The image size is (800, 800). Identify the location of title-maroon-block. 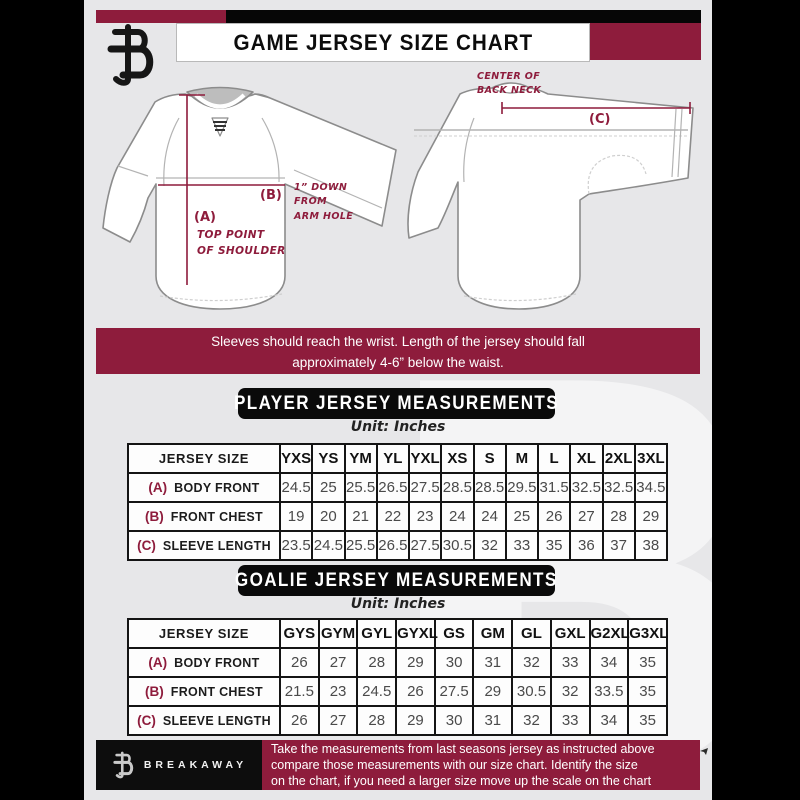
(644, 41).